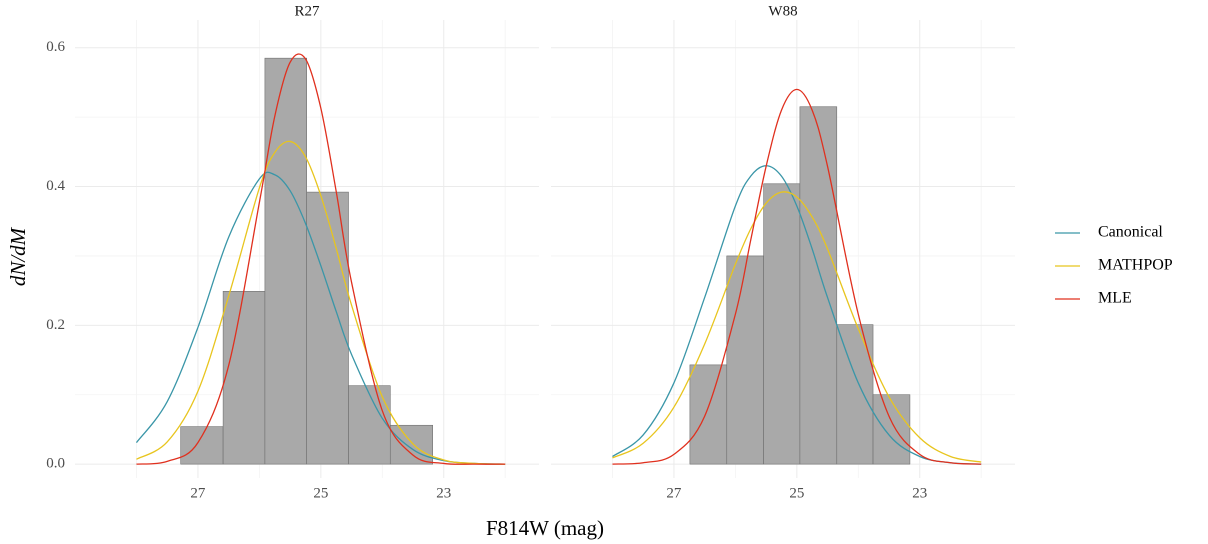  What do you see at coordinates (1115, 298) in the screenshot?
I see `legend-label: MLE` at bounding box center [1115, 298].